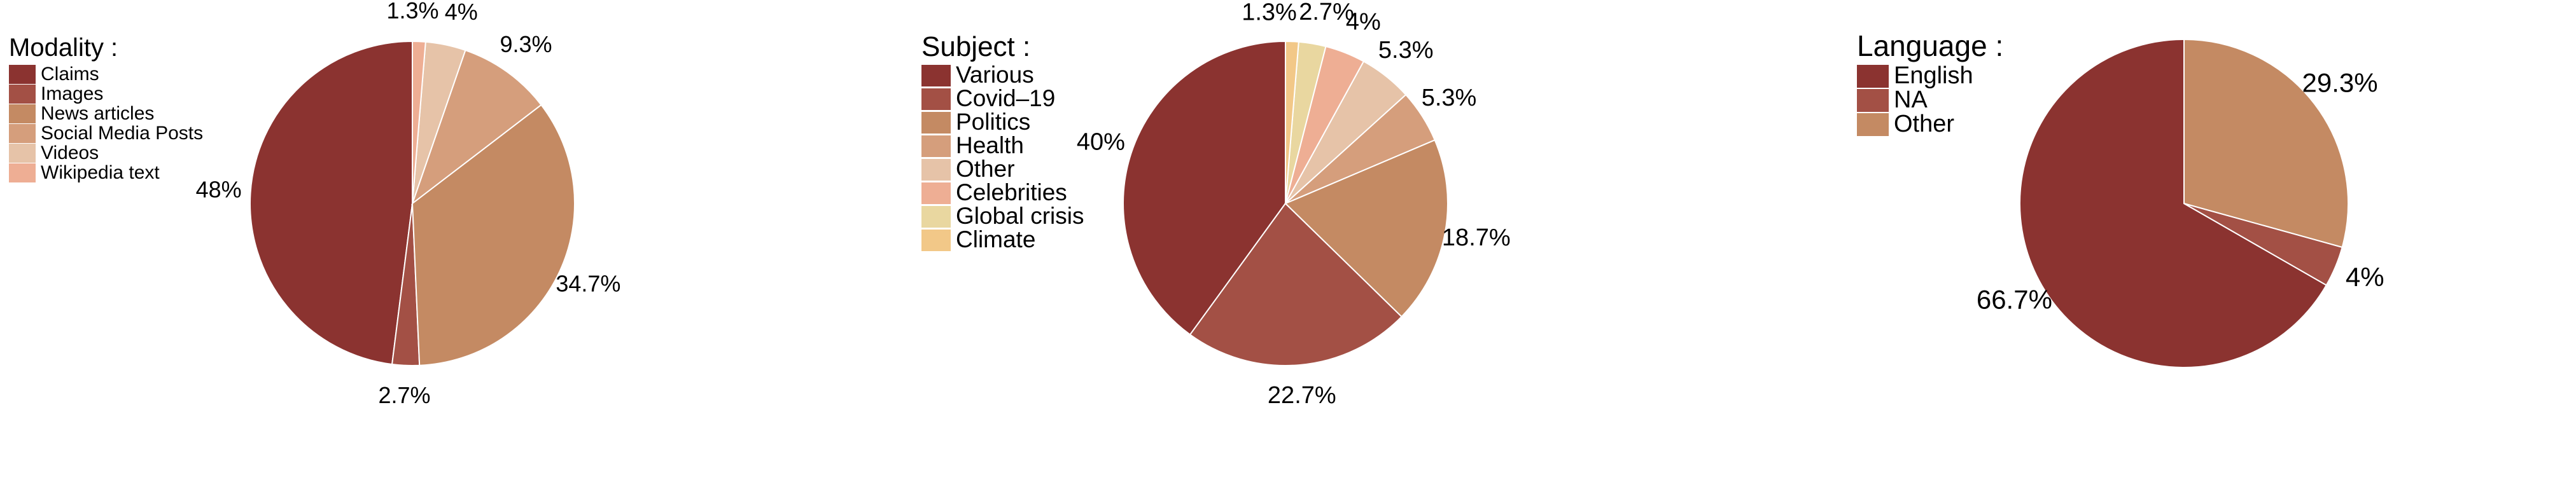  What do you see at coordinates (1911, 100) in the screenshot?
I see `legend-label-na: NA` at bounding box center [1911, 100].